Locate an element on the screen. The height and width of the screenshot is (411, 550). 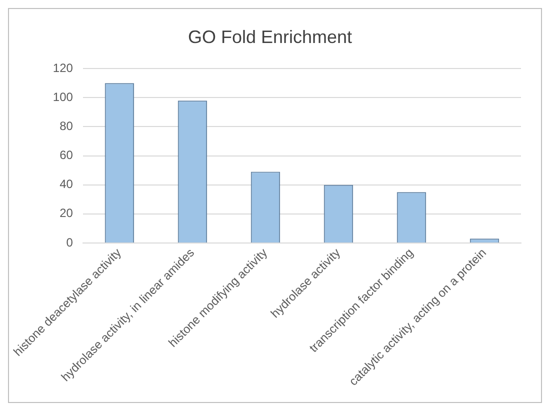
y-tick-label: 0 is located at coordinates (70, 242).